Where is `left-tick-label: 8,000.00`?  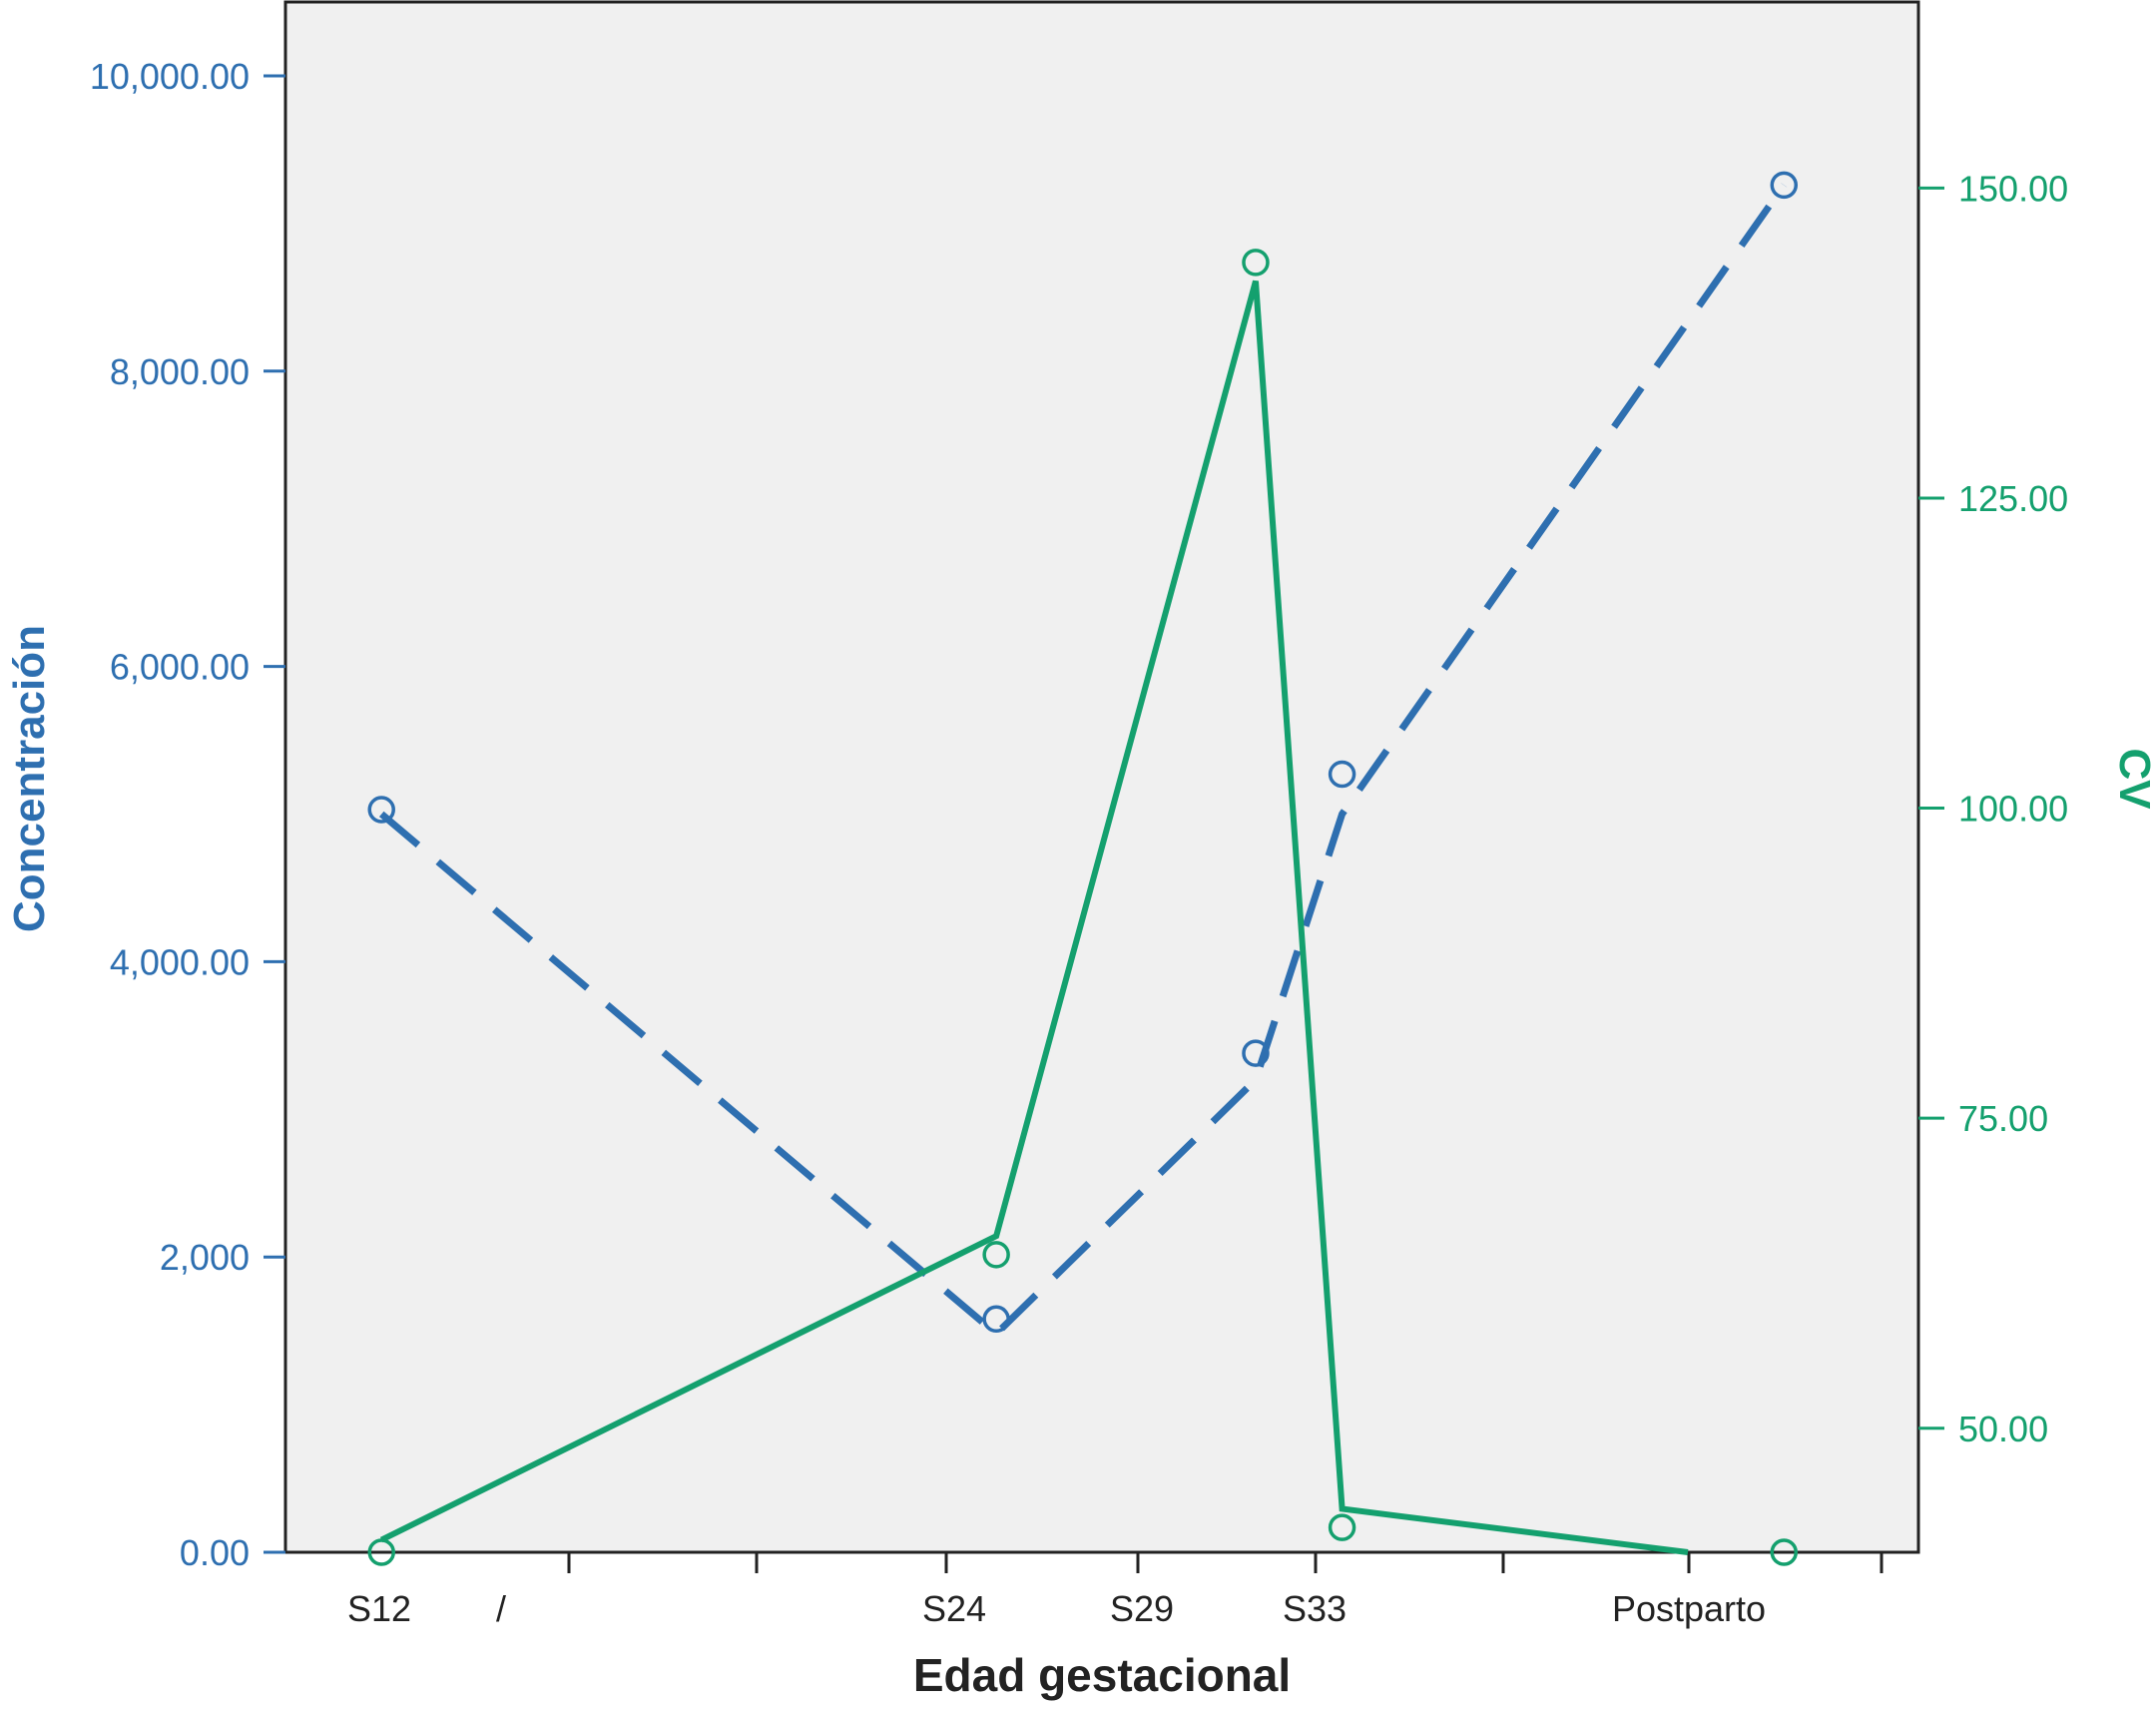
left-tick-label: 8,000.00 is located at coordinates (180, 371).